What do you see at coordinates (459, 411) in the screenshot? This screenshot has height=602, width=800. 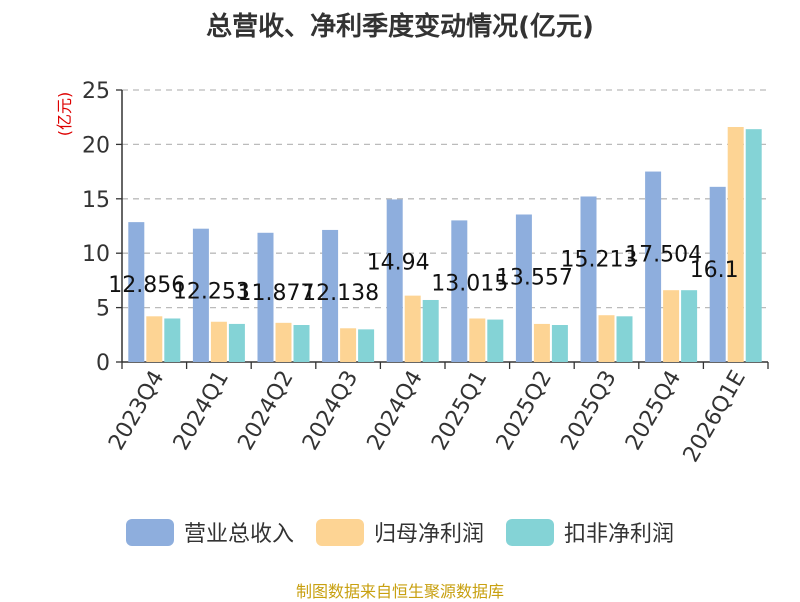 I see `x-tick-label: 2025Q1` at bounding box center [459, 411].